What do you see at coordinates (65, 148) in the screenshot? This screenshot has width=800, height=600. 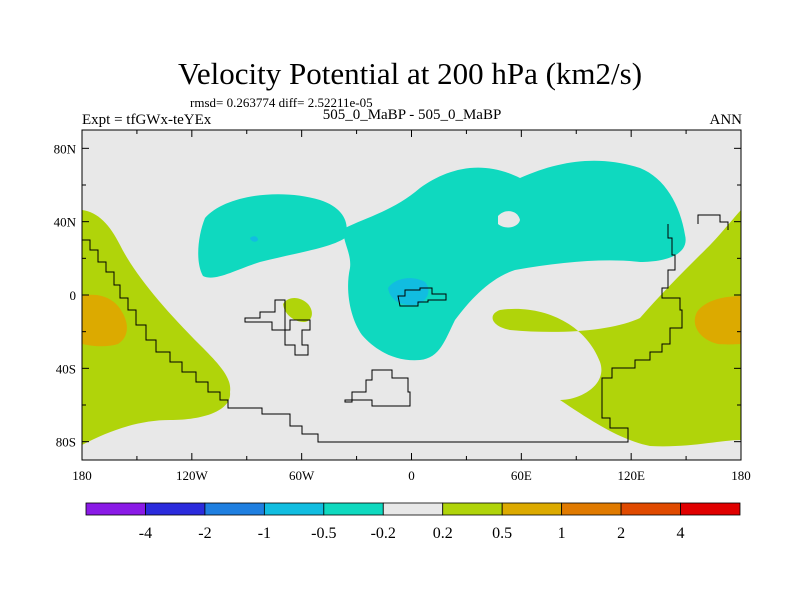 I see `y-tick-label: 80N` at bounding box center [65, 148].